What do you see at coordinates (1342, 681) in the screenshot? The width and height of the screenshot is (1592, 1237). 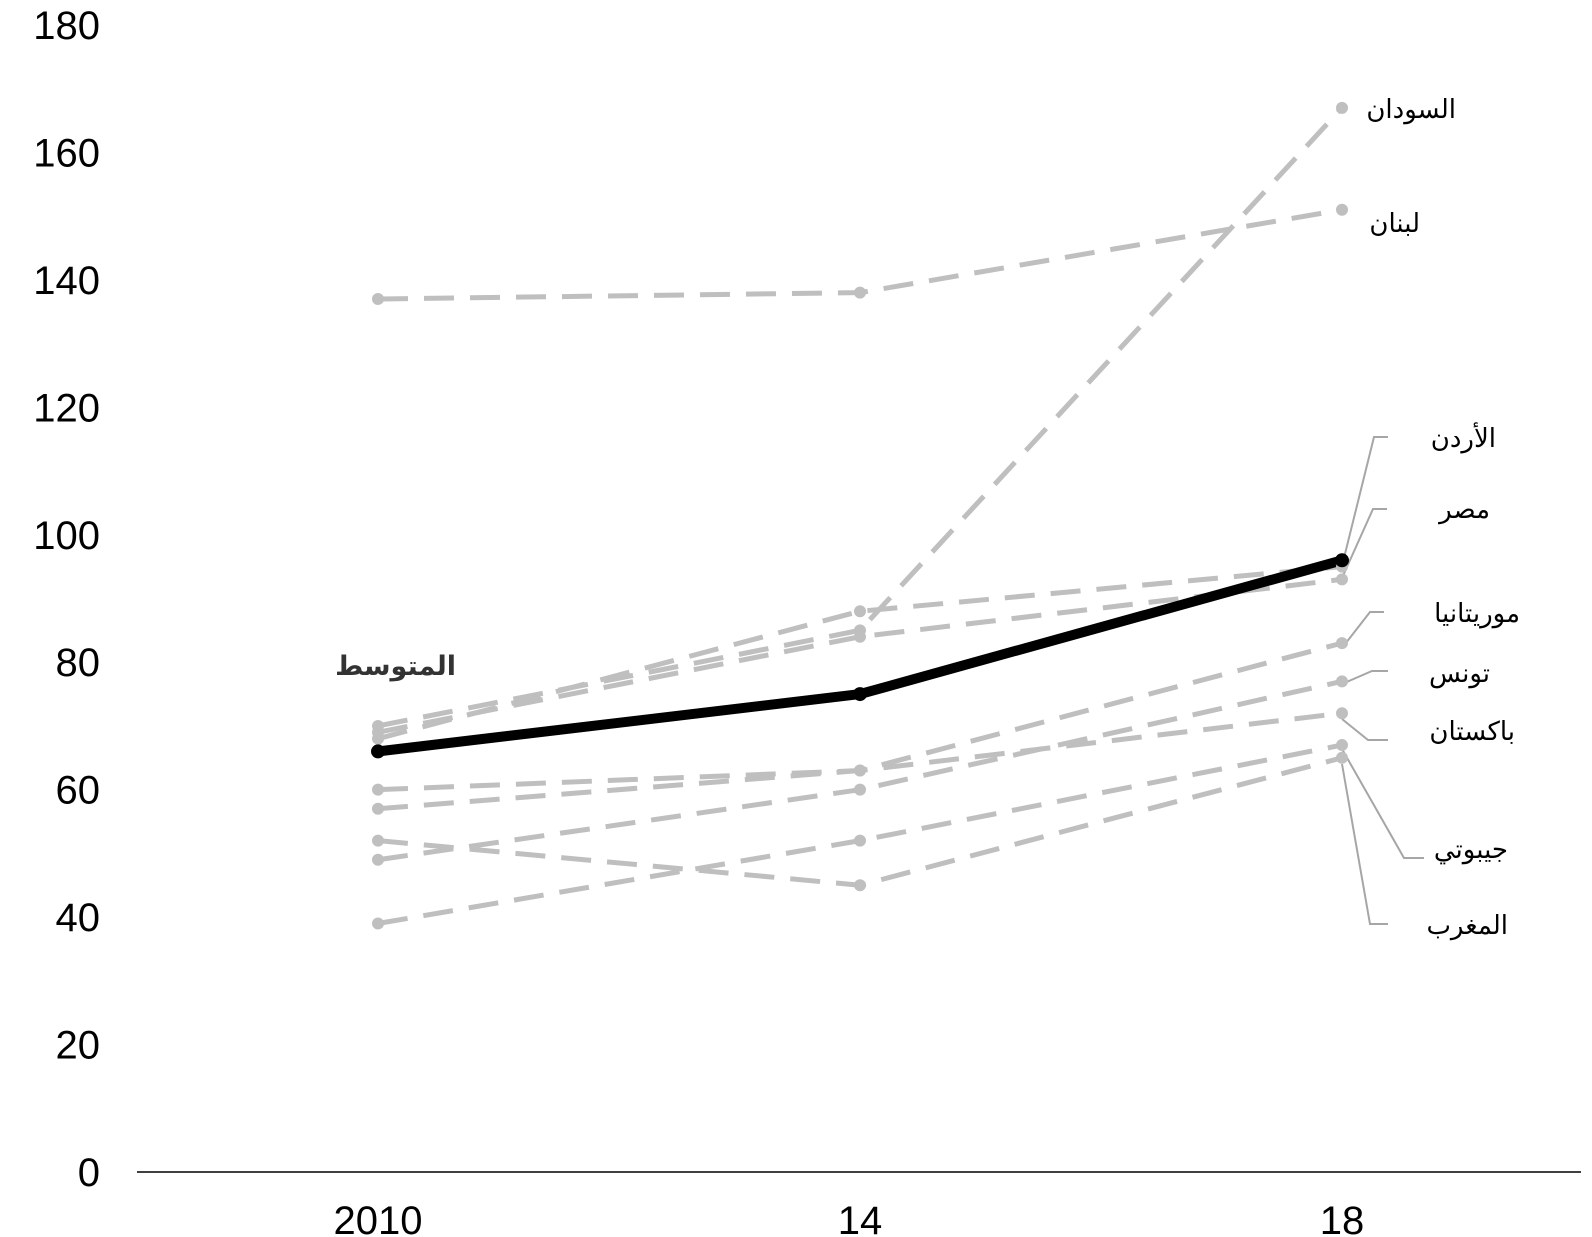 I see `point-تونس-18` at bounding box center [1342, 681].